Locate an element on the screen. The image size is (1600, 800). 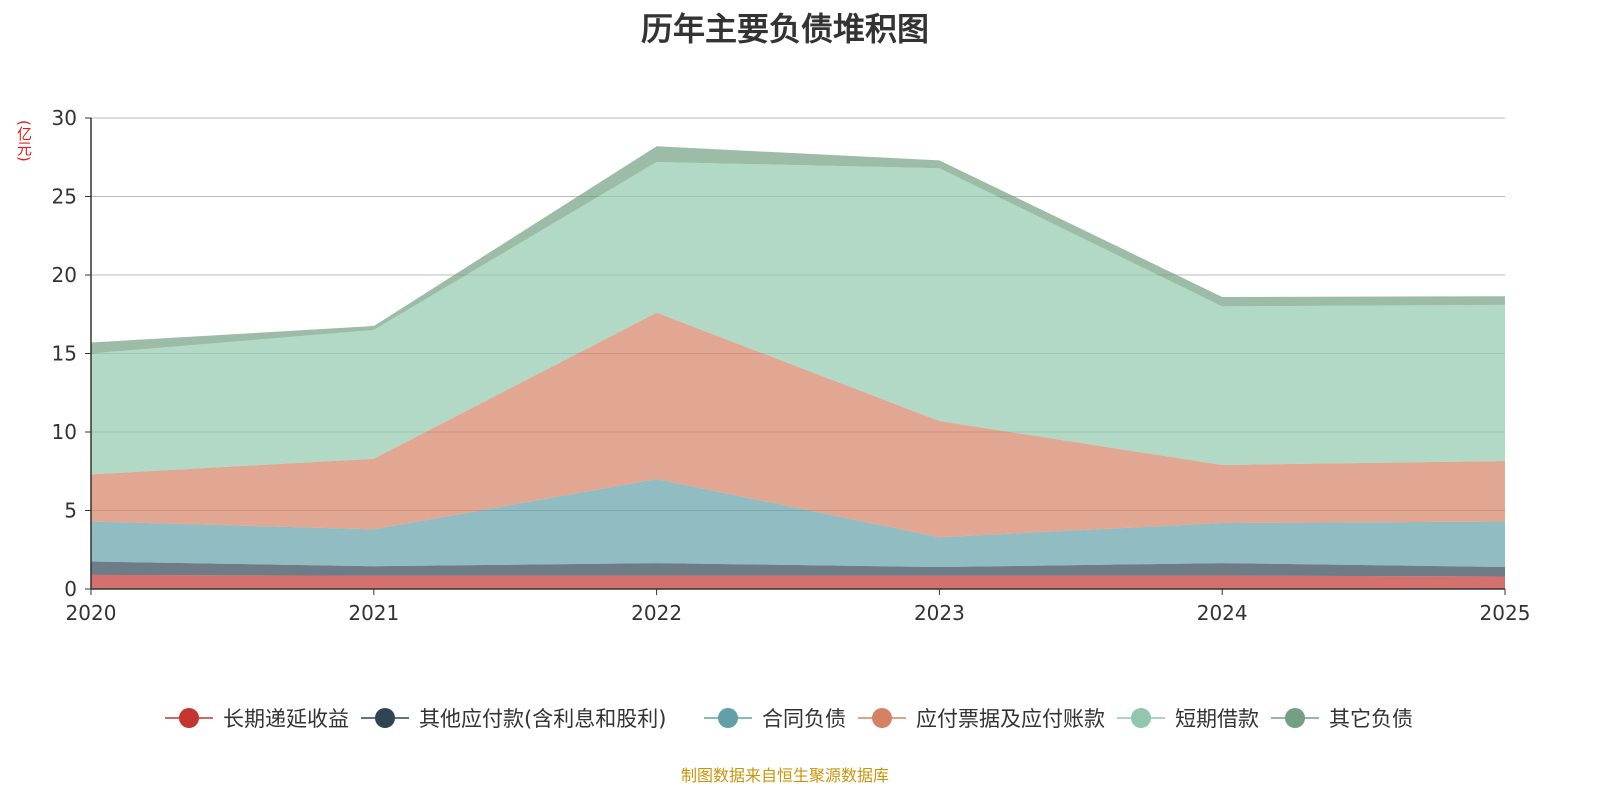
y-tick-label: 0 is located at coordinates (70, 589).